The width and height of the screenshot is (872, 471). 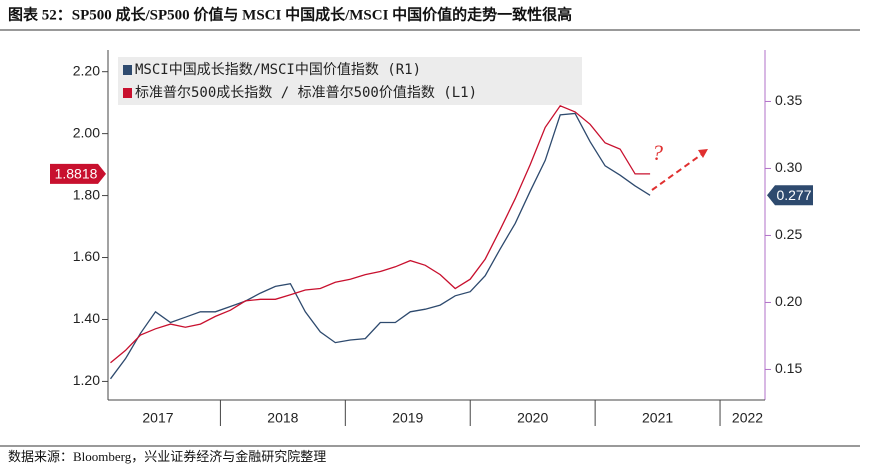 What do you see at coordinates (157, 418) in the screenshot?
I see `x-tick-label: 2017` at bounding box center [157, 418].